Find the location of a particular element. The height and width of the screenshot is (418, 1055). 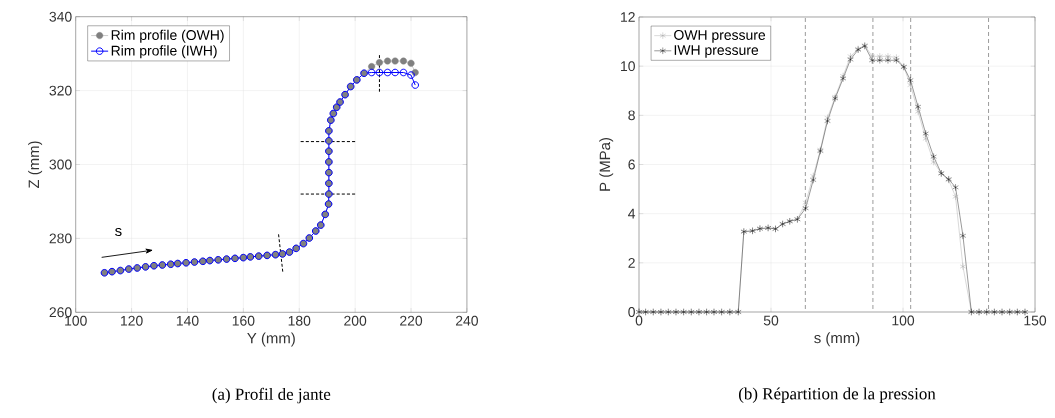

x-tick-label: 200 is located at coordinates (355, 320).